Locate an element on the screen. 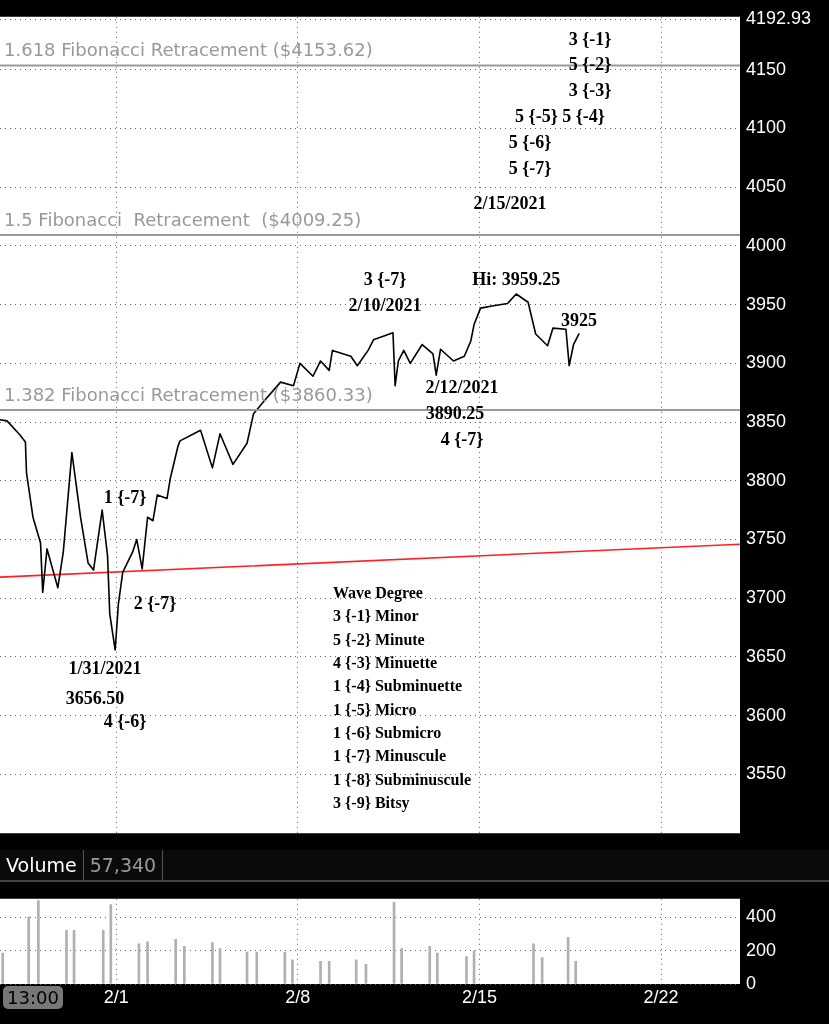 This screenshot has height=1024, width=829. annotation: Hi: 3959.25 is located at coordinates (516, 279).